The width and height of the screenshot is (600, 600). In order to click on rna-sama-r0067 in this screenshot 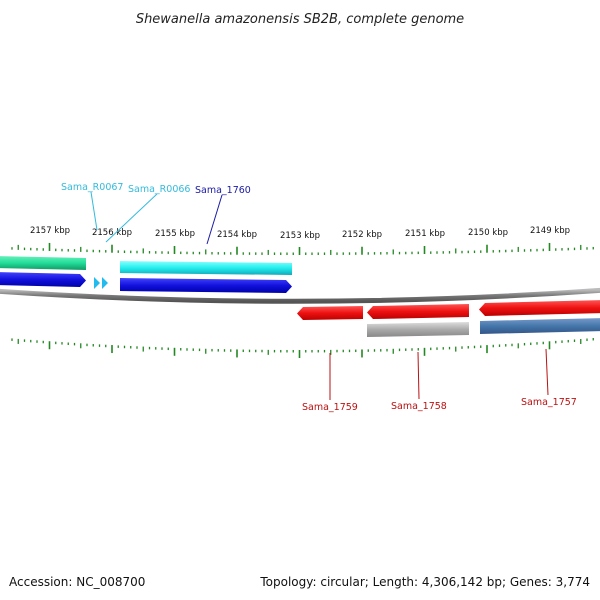, I will do `click(97, 283)`.